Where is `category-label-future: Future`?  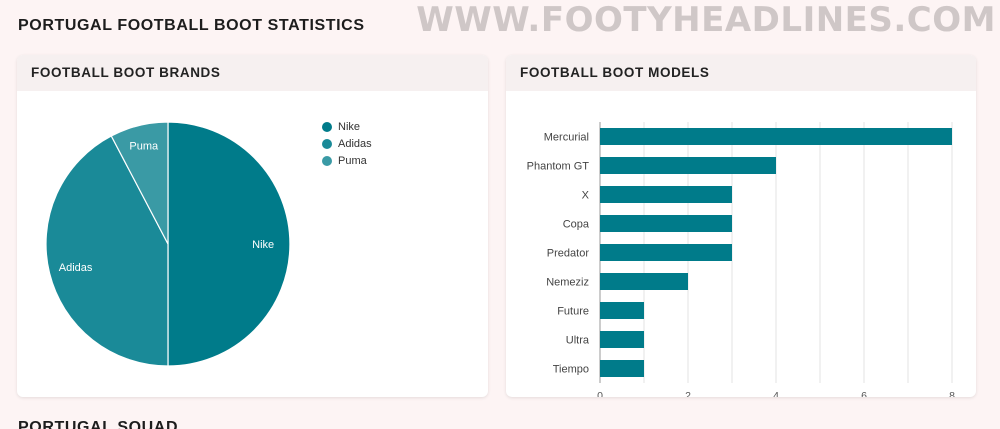 category-label-future: Future is located at coordinates (573, 312).